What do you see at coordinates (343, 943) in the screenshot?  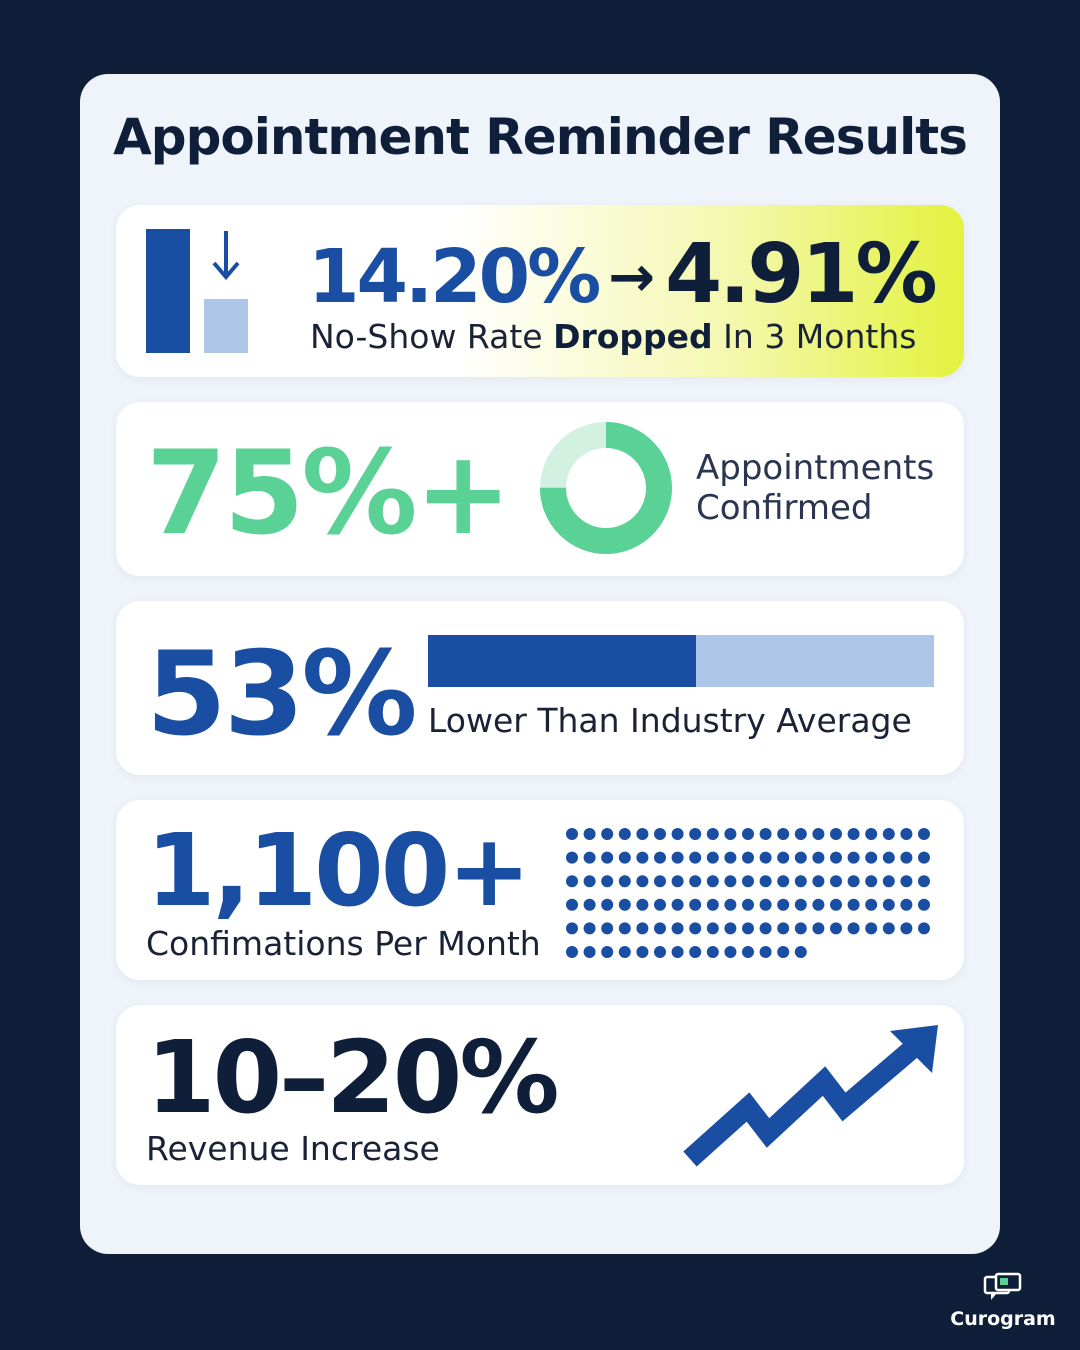 I see `confirmations-caption: Confimations Per Month` at bounding box center [343, 943].